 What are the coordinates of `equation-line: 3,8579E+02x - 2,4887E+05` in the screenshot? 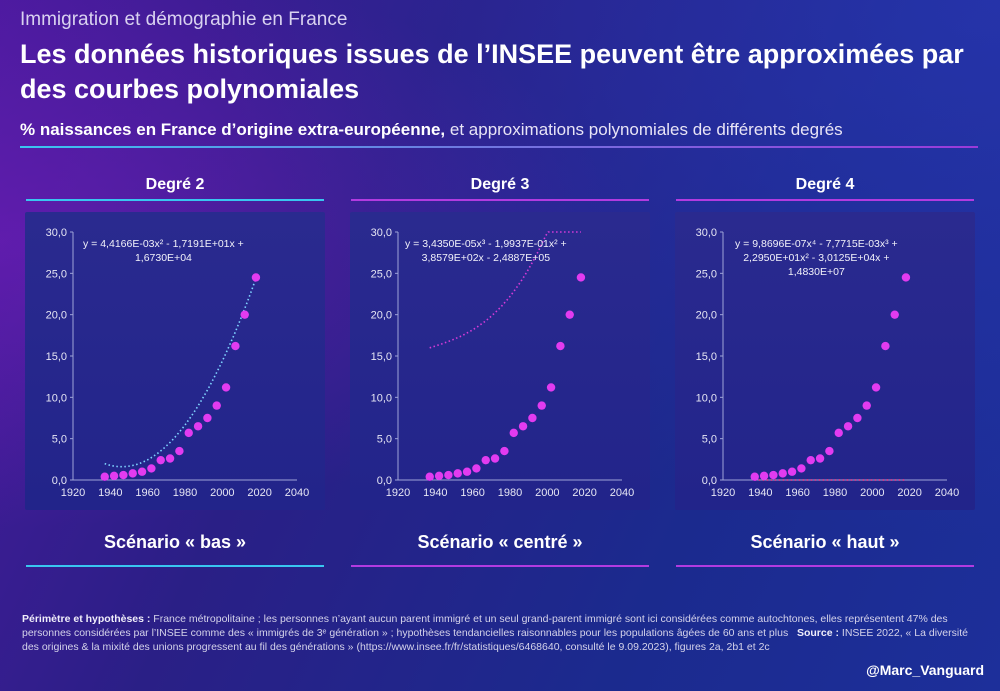 It's located at (486, 258).